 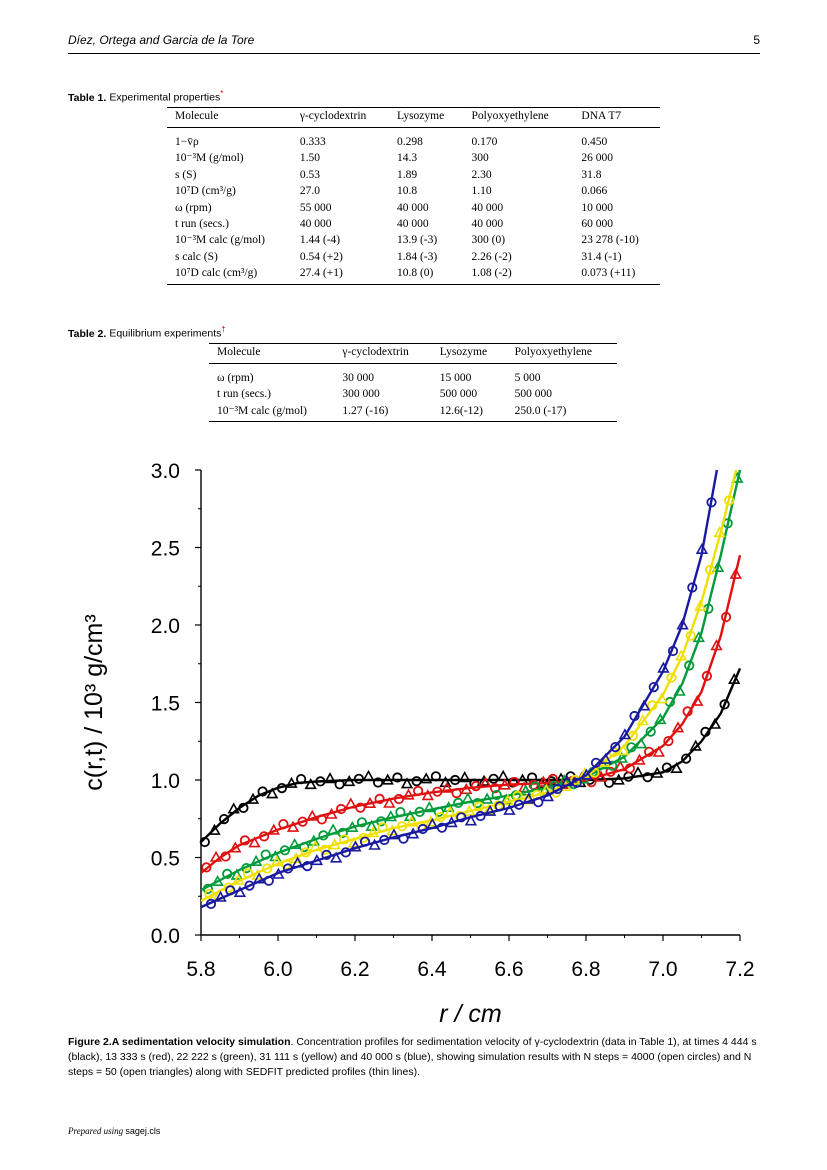 What do you see at coordinates (165, 471) in the screenshot?
I see `y-tick-label: 3.0` at bounding box center [165, 471].